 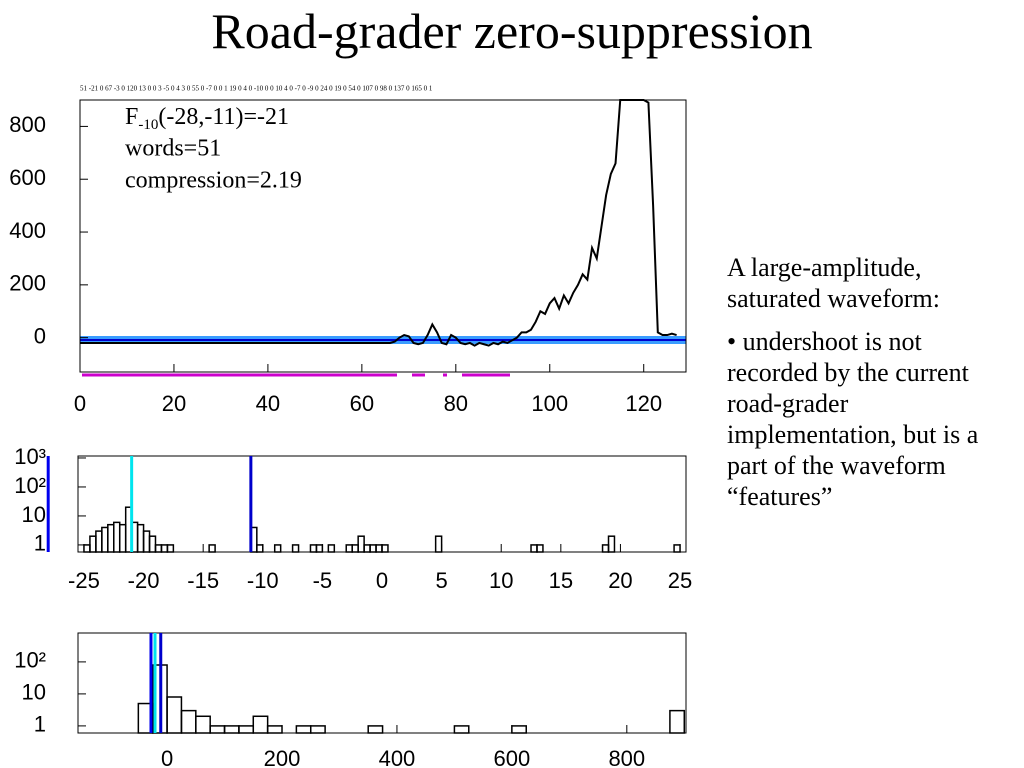 What do you see at coordinates (40, 335) in the screenshot?
I see `y-tick-label: 0` at bounding box center [40, 335].